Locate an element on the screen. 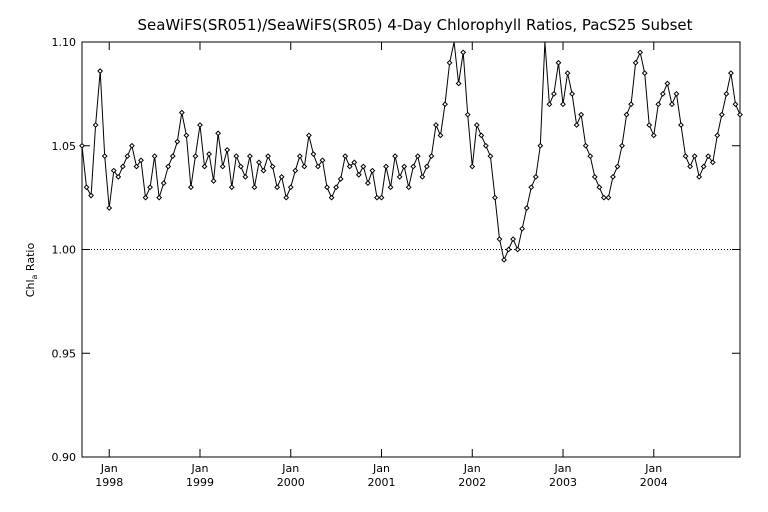 Image resolution: width=768 pixels, height=512 pixels. x-tick-label-year: 2000 is located at coordinates (291, 482).